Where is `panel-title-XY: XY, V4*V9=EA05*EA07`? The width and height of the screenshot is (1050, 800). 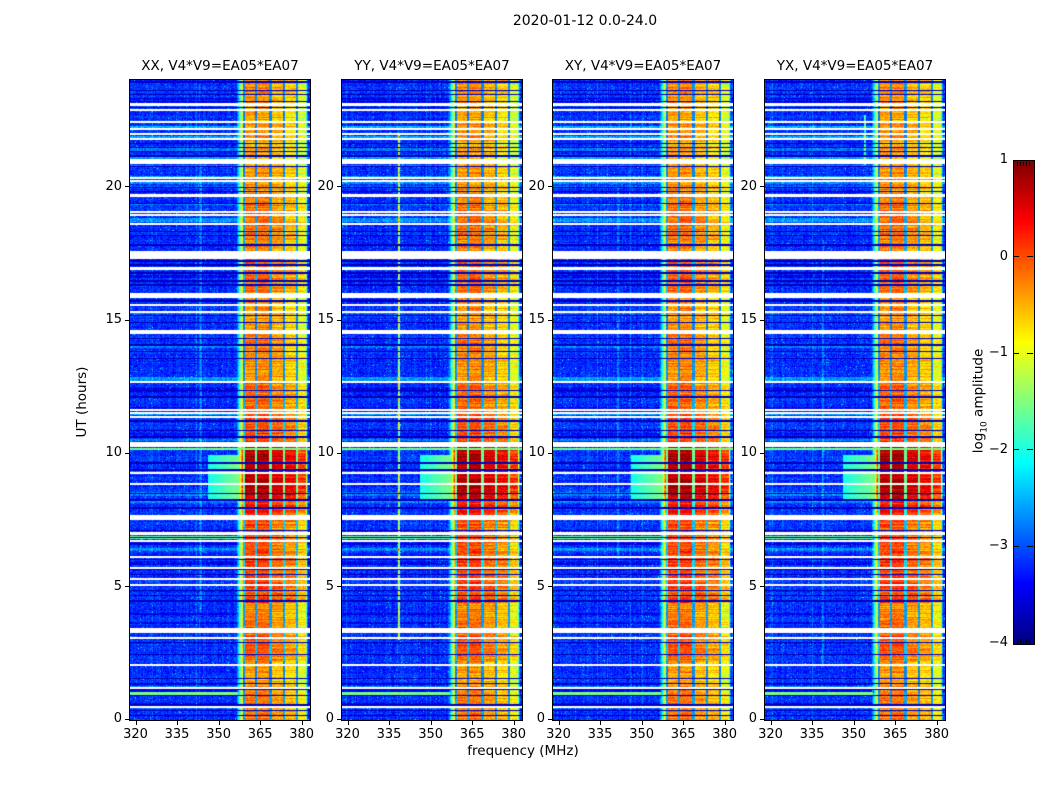
panel-title-XY: XY, V4*V9=EA05*EA07 is located at coordinates (643, 66).